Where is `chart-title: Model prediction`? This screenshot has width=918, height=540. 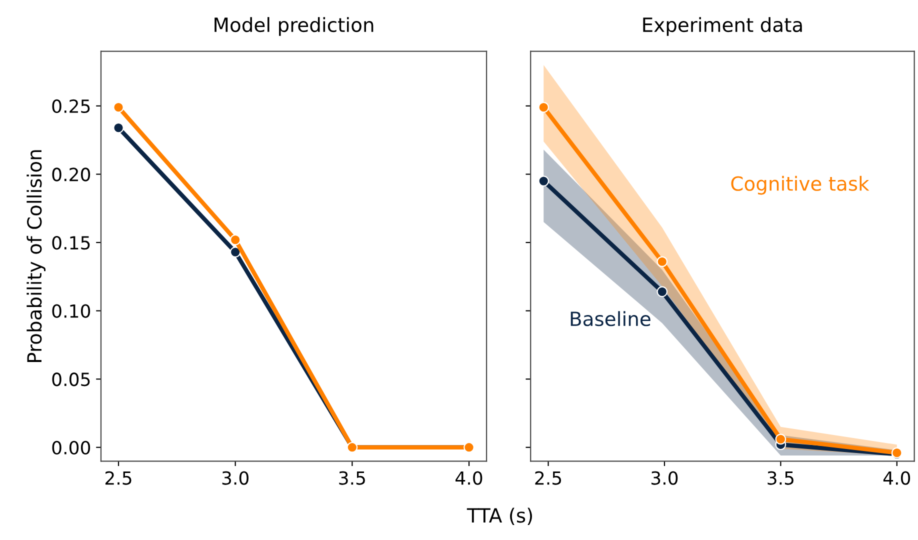
chart-title: Model prediction is located at coordinates (294, 26).